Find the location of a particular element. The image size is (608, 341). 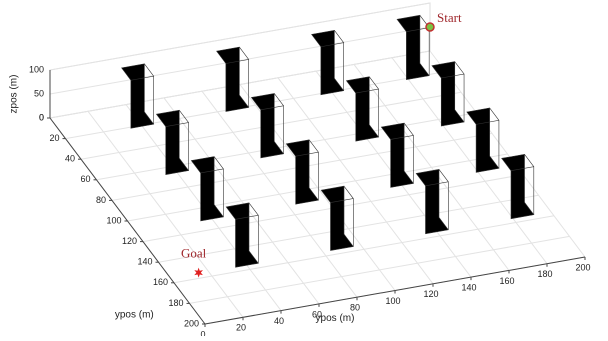

y-tick-label: 180 is located at coordinates (175, 303).